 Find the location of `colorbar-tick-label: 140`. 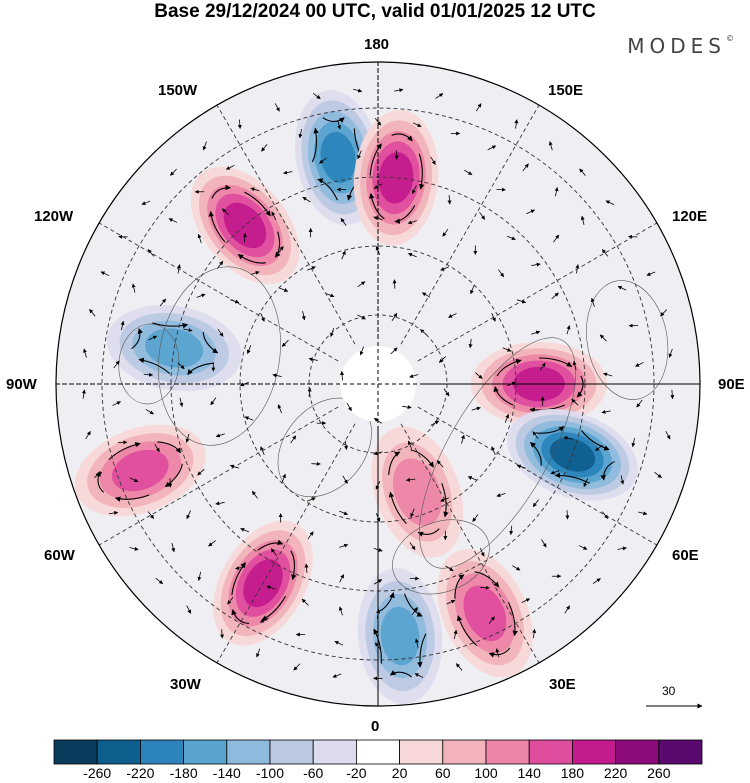

colorbar-tick-label: 140 is located at coordinates (529, 773).